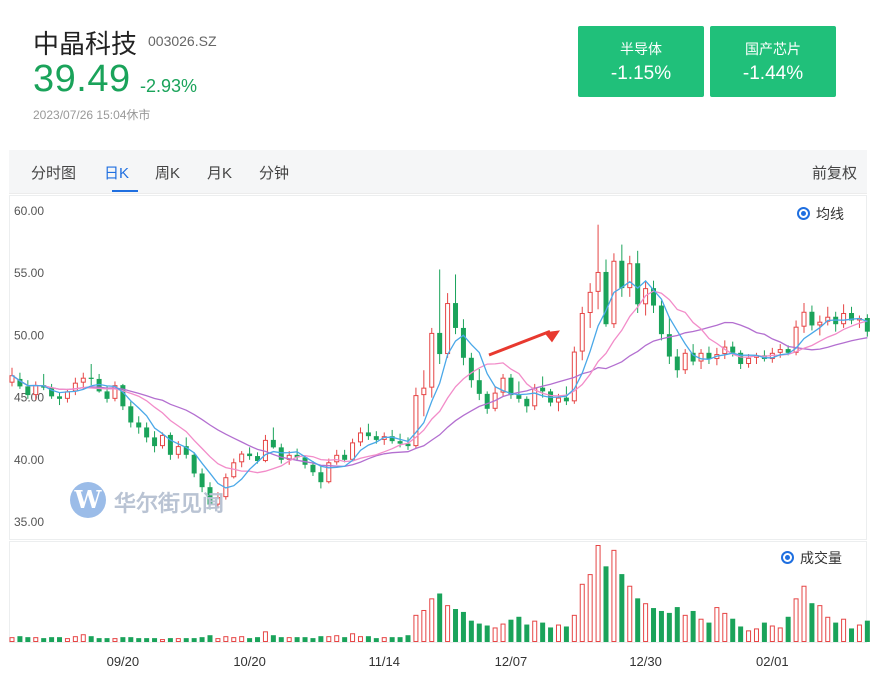 Image resolution: width=883 pixels, height=680 pixels. Describe the element at coordinates (641, 49) in the screenshot. I see `sector-name: 半导体` at that location.